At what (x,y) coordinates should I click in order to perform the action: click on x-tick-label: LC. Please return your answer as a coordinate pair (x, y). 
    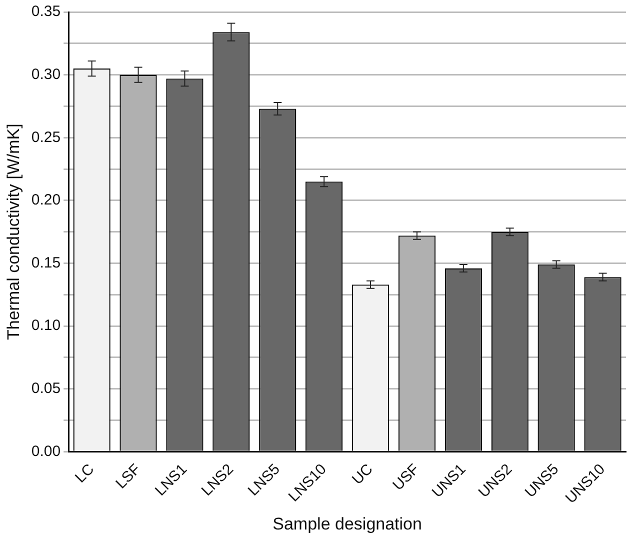
    Looking at the image, I should click on (85, 473).